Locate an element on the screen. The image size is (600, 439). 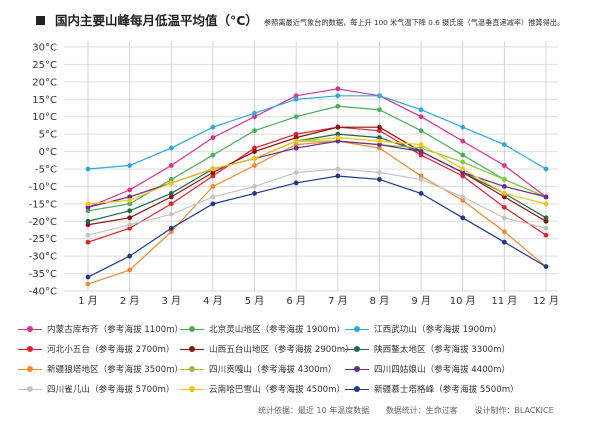
legend-label: 云南哈巴雪山（参考海拔 4500m） is located at coordinates (277, 390).